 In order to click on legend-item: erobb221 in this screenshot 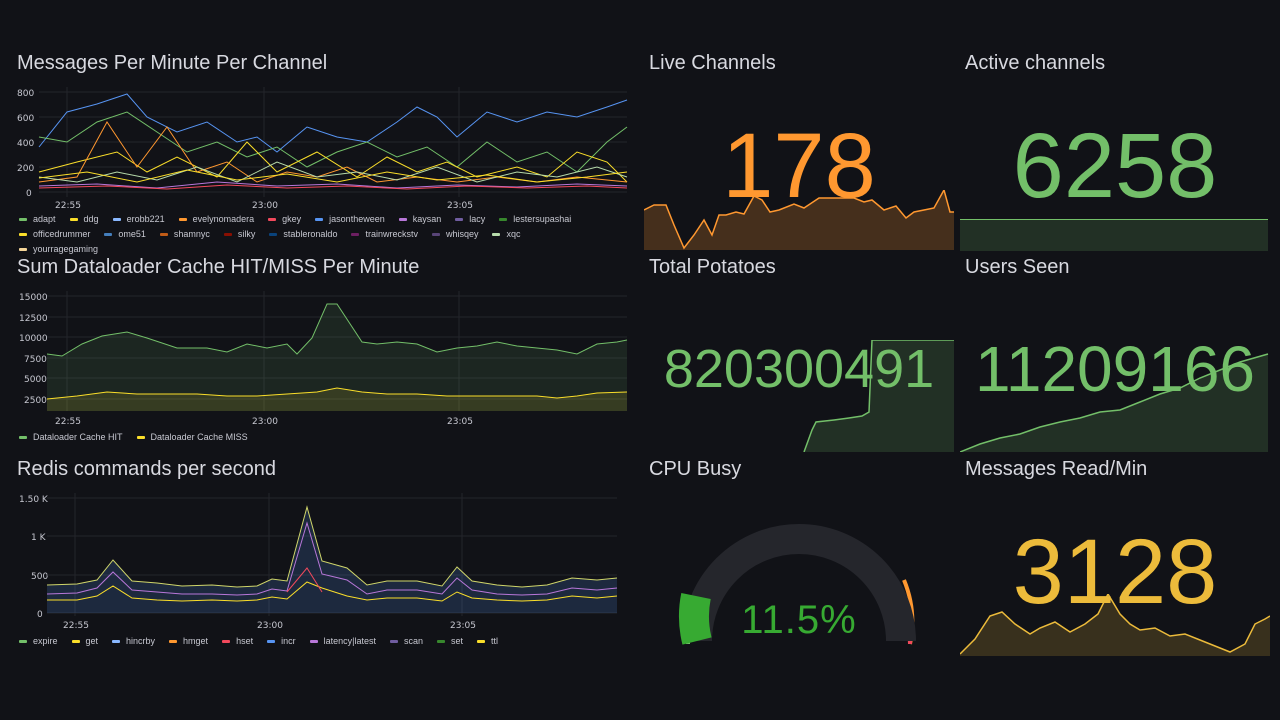, I will do `click(138, 219)`.